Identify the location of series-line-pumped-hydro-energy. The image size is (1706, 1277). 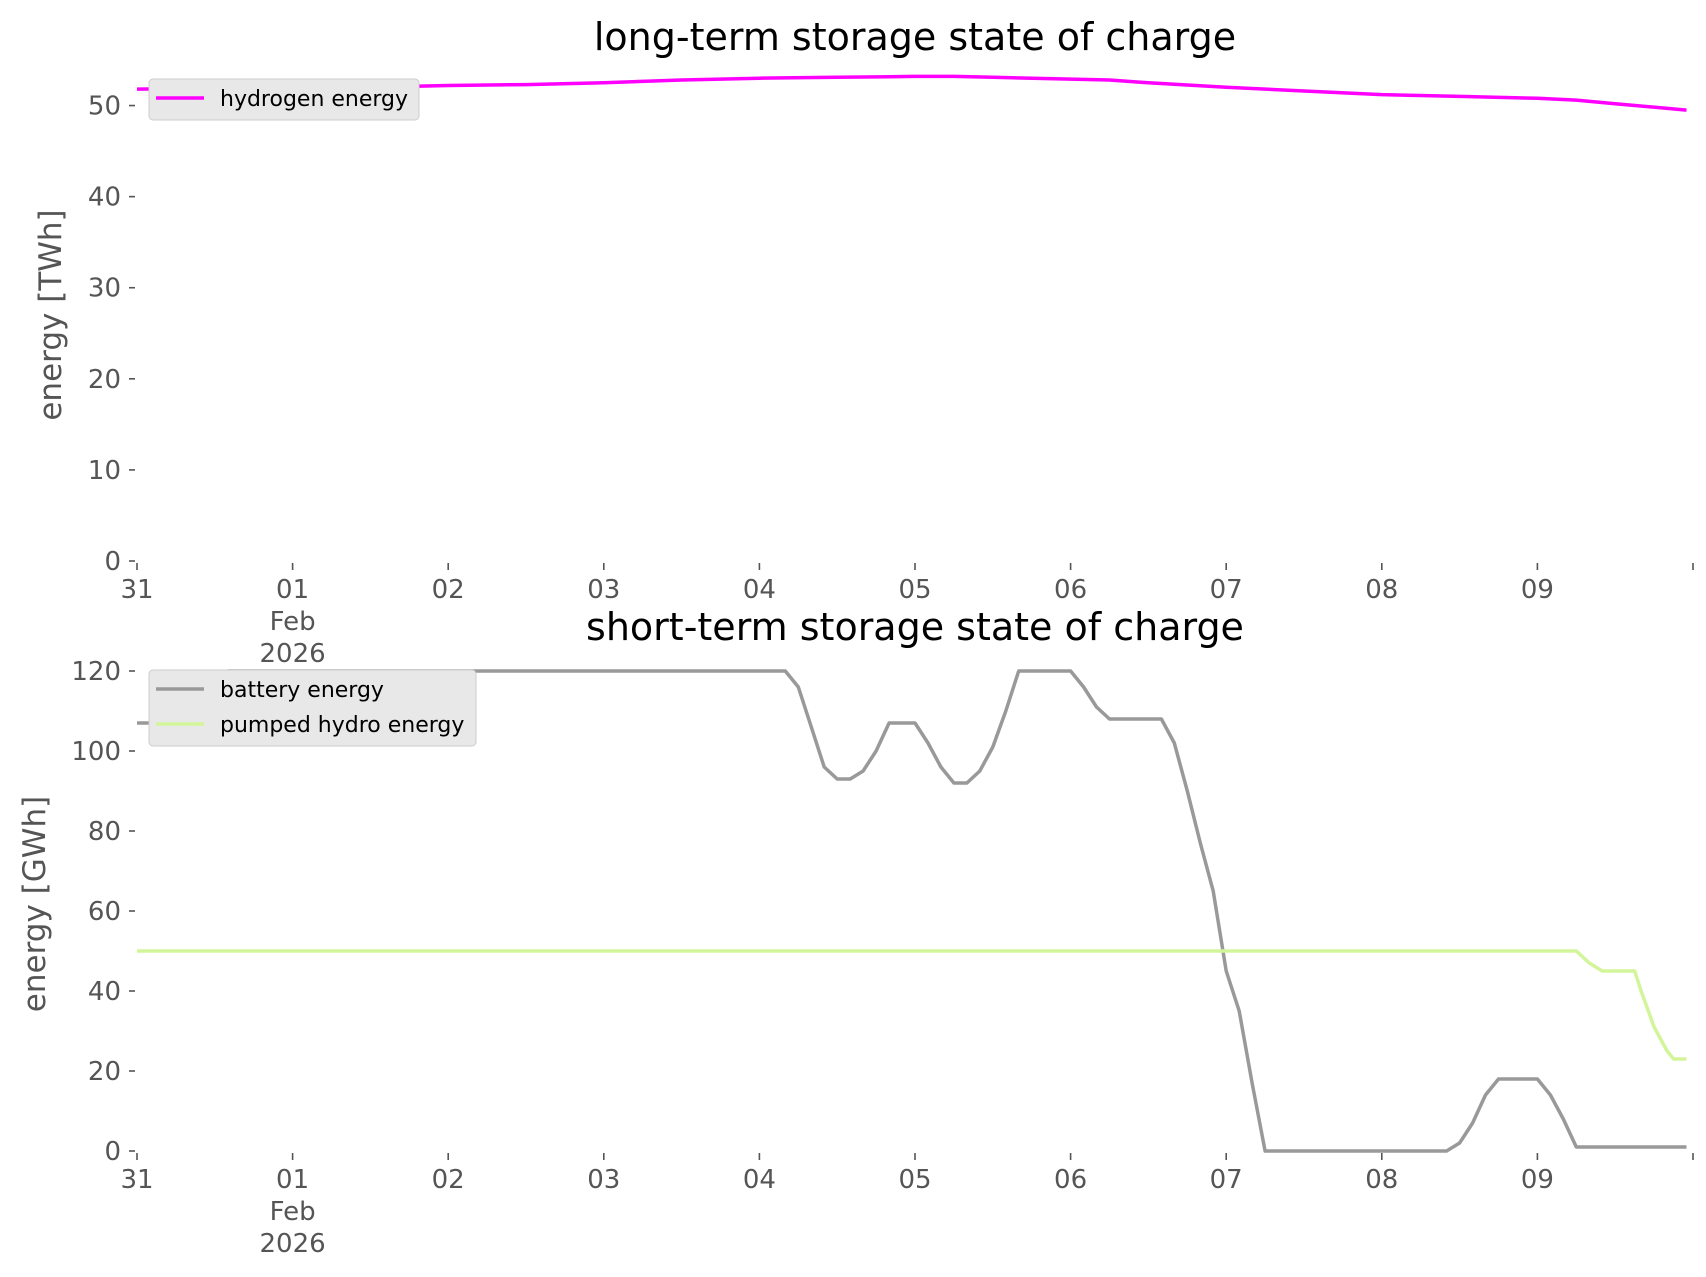
(912, 1005).